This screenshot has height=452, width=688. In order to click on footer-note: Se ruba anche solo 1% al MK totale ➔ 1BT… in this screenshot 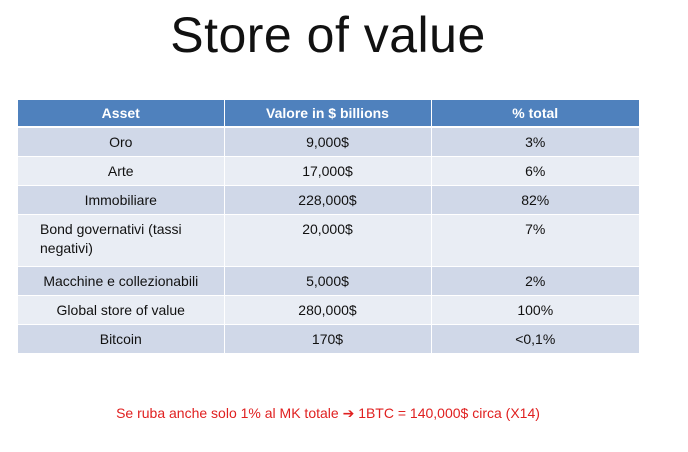, I will do `click(328, 413)`.